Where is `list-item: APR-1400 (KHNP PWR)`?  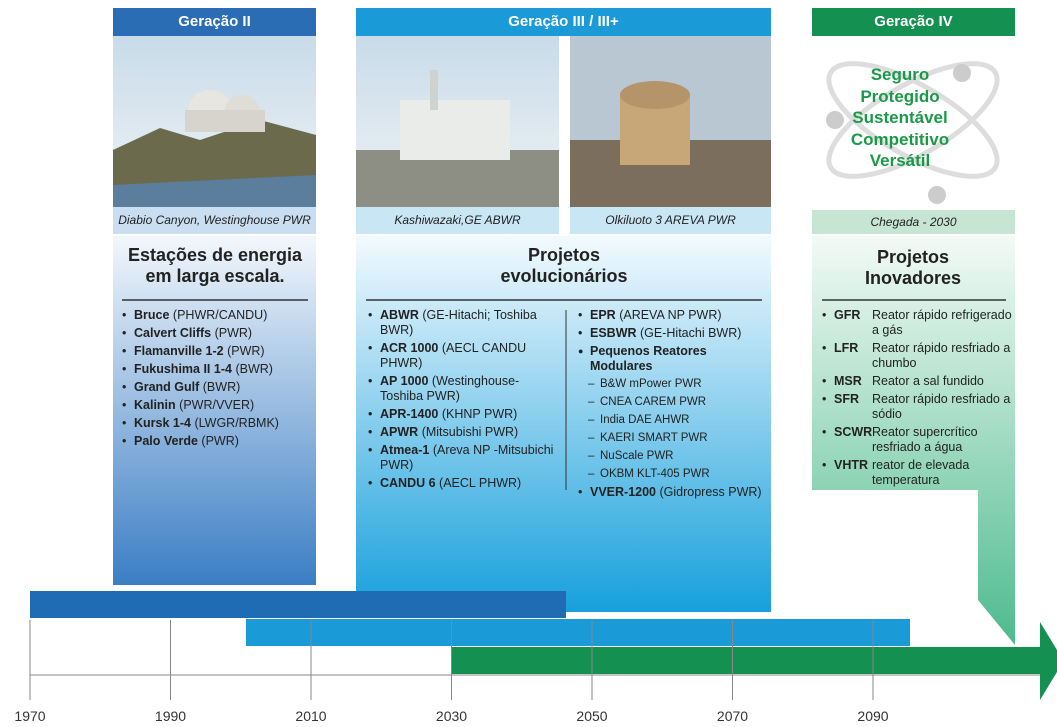
list-item: APR-1400 (KHNP PWR) is located at coordinates (463, 414).